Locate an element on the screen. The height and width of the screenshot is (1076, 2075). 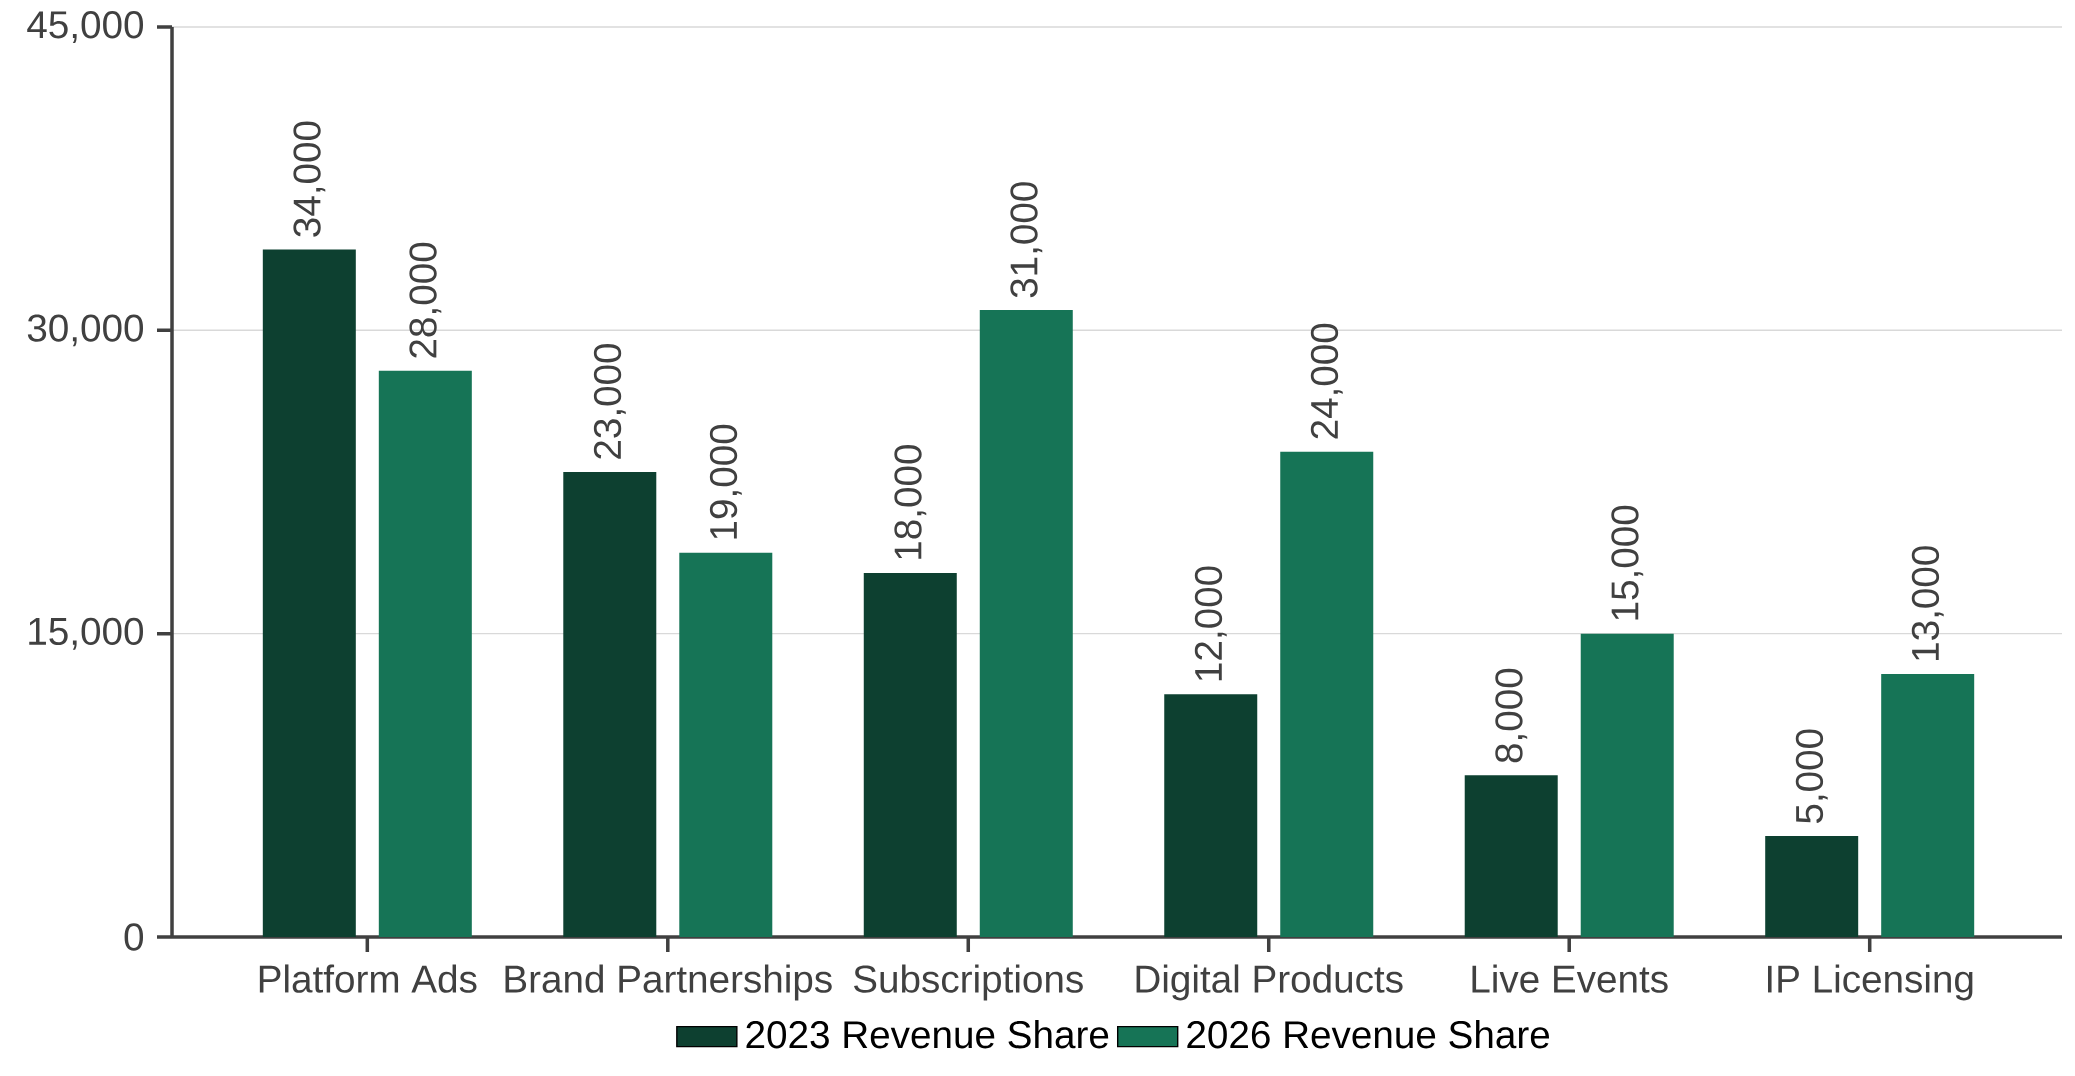
x-tick-label: Digital Products is located at coordinates (1269, 982).